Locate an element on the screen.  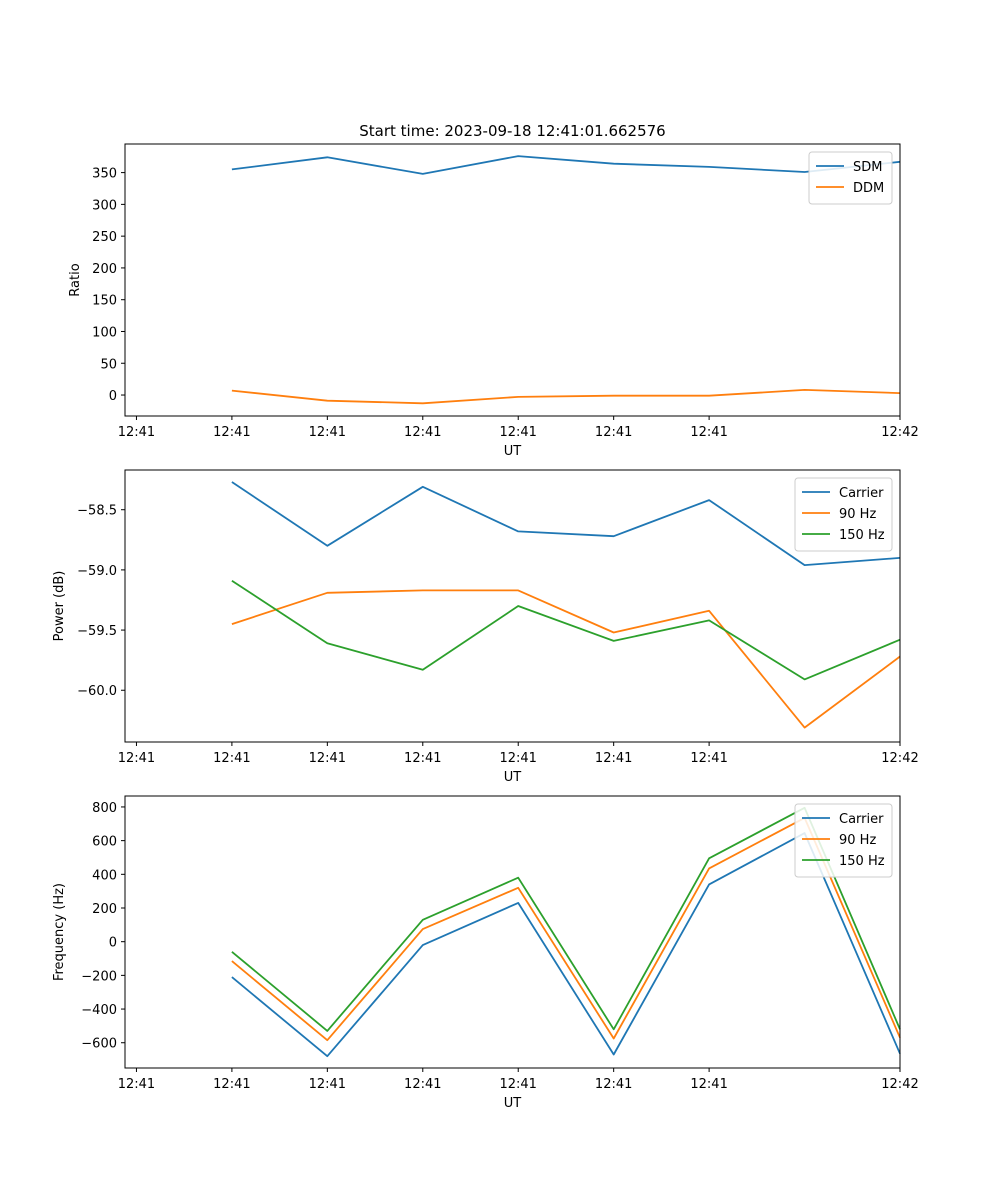
y-axis-label: Ratio is located at coordinates (75, 279).